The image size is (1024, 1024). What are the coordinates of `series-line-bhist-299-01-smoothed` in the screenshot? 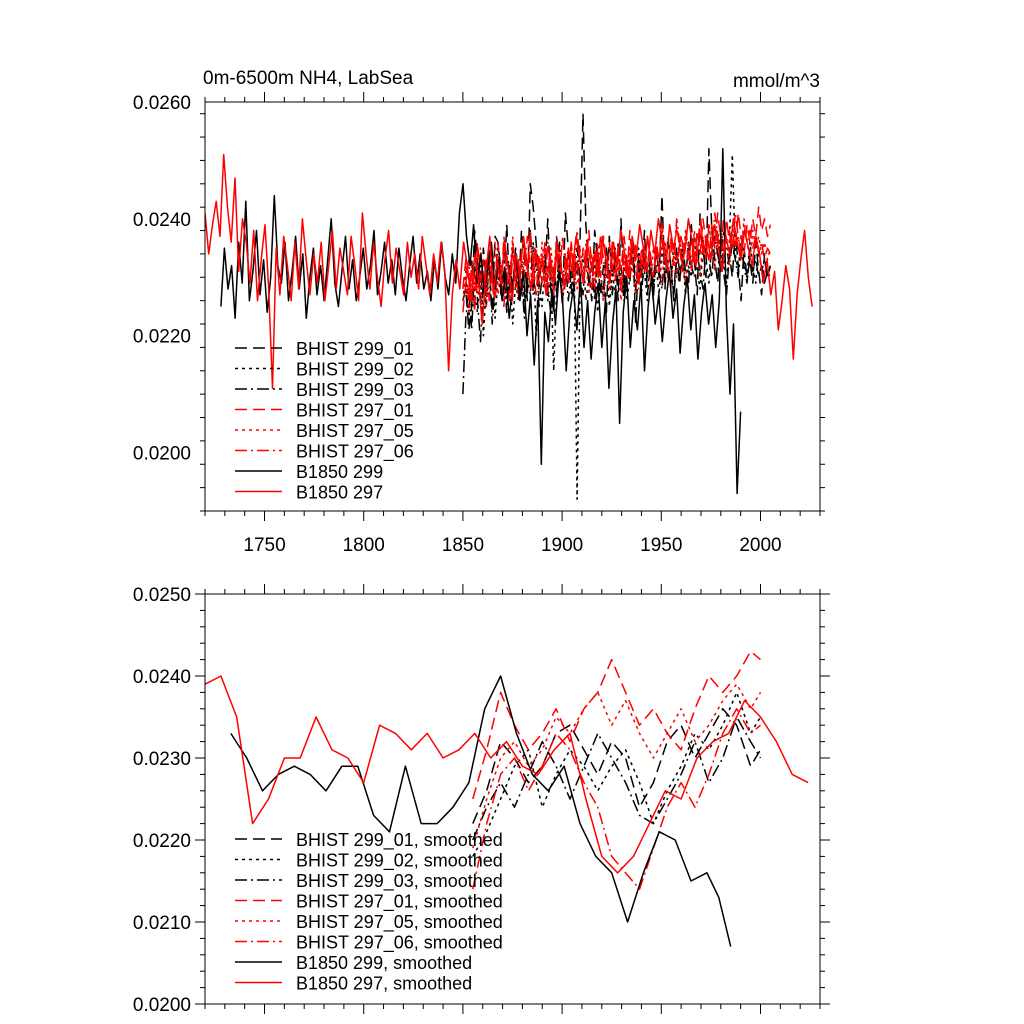 It's located at (617, 766).